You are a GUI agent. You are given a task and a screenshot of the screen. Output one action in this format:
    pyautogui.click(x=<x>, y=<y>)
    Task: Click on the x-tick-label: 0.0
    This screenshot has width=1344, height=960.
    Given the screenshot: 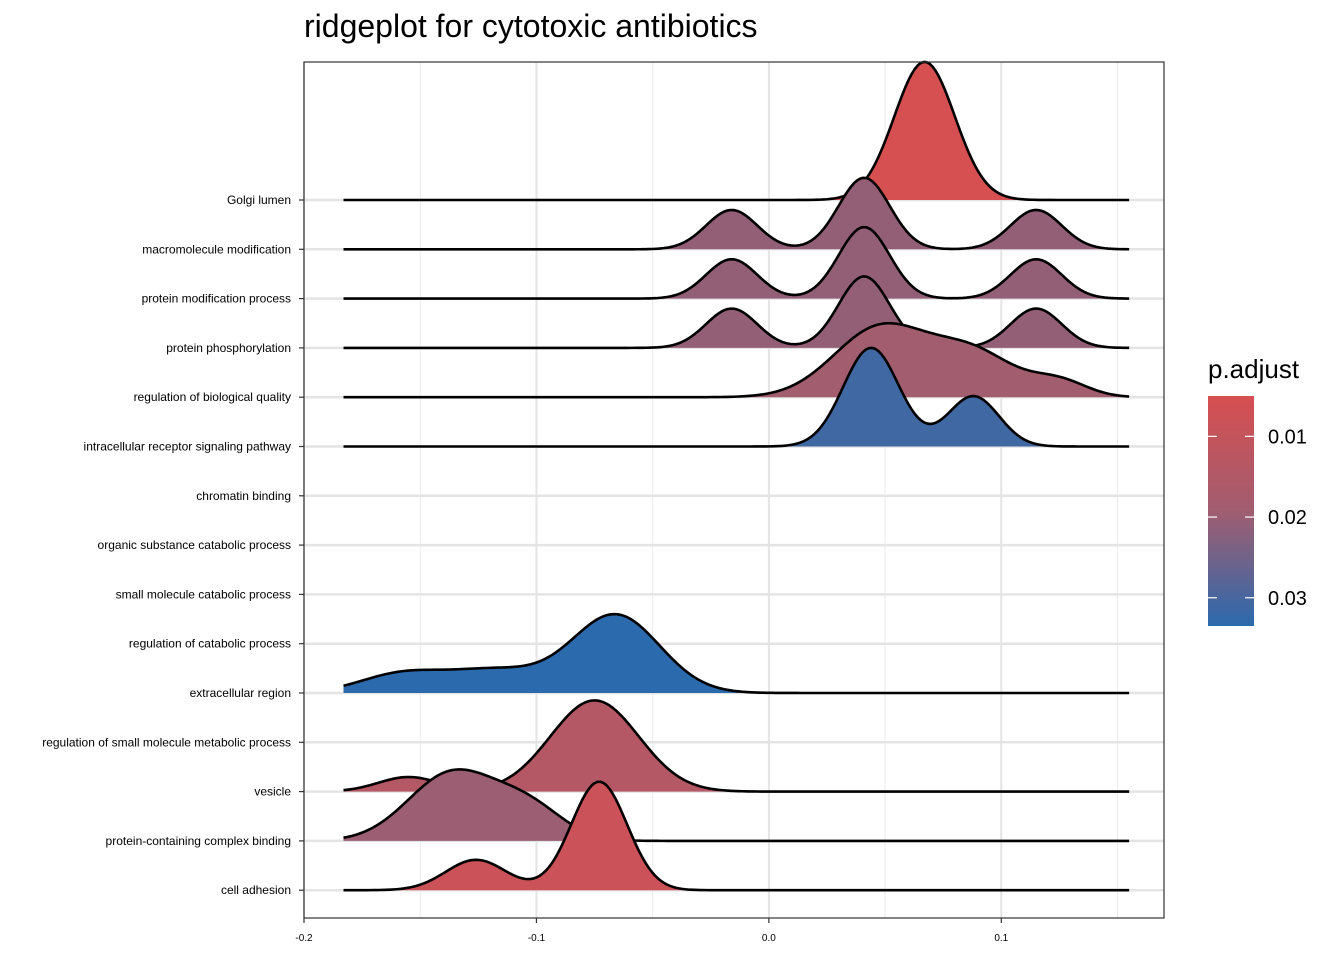 What is the action you would take?
    pyautogui.click(x=769, y=938)
    